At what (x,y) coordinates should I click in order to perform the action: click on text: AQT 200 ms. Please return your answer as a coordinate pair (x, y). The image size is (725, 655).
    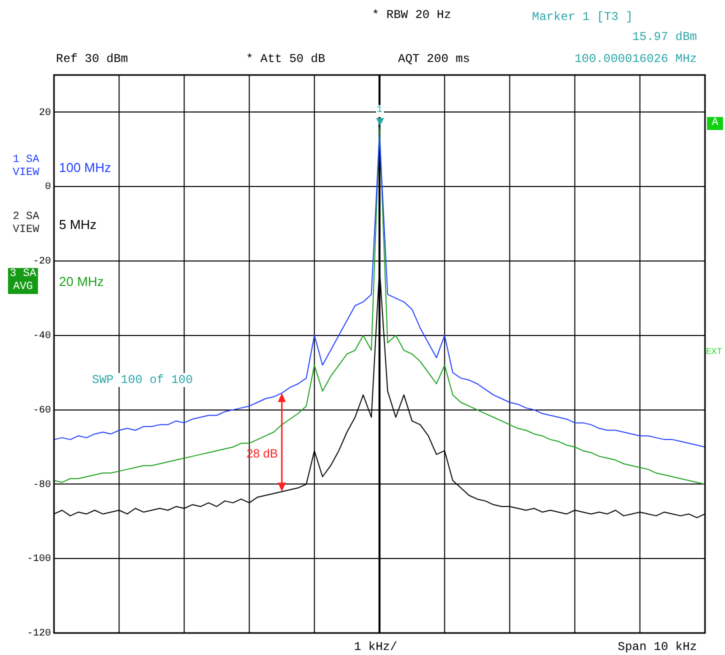
    Looking at the image, I should click on (434, 59).